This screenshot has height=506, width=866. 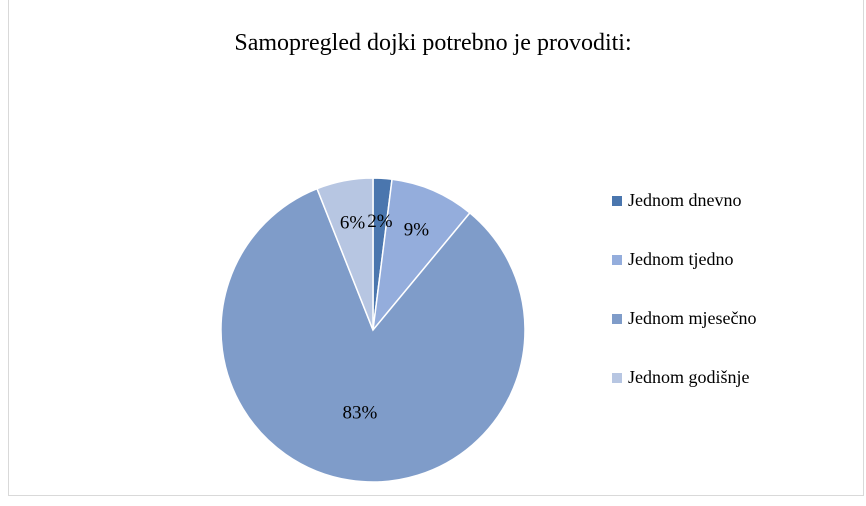 I want to click on legend-item: Jednom mjesečno, so click(x=684, y=318).